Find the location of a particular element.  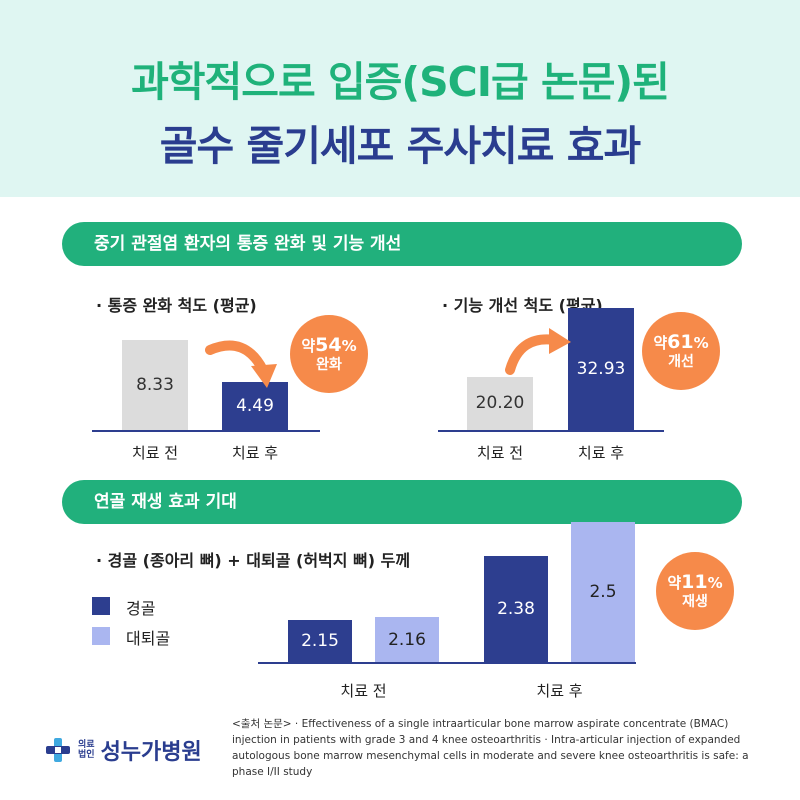

legend-swatch-tibia is located at coordinates (101, 606).